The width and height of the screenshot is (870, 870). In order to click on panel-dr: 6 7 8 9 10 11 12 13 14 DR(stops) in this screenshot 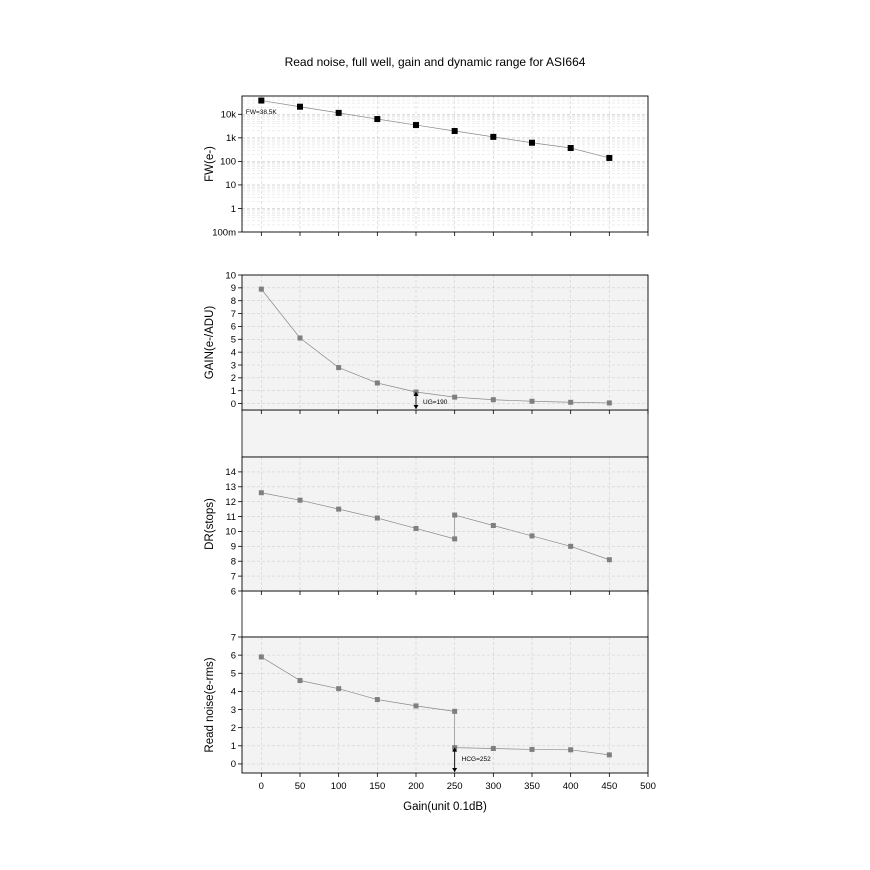, I will do `click(426, 526)`.